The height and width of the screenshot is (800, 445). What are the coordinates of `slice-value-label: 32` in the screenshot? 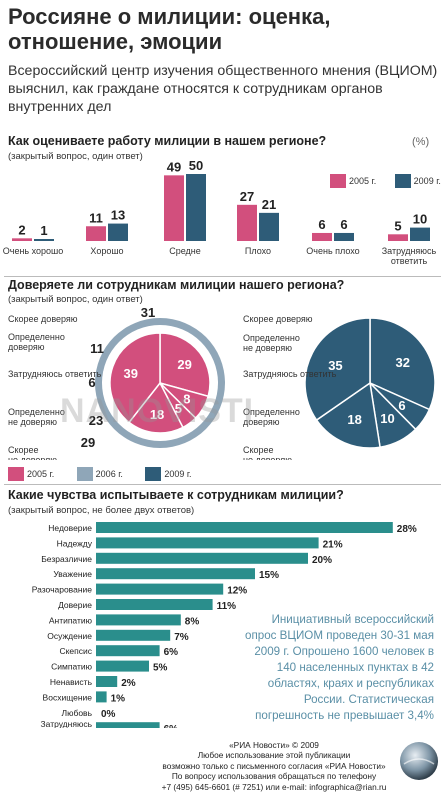 It's located at (402, 362).